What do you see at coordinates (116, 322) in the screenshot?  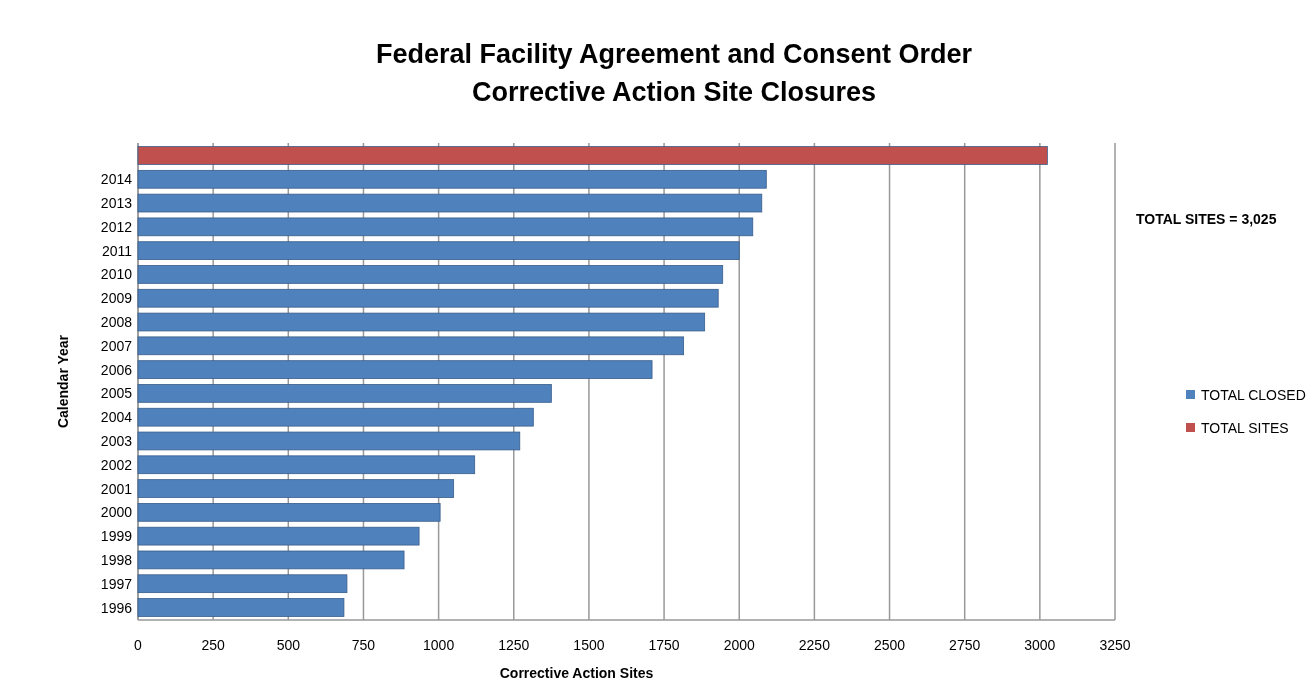 I see `y-tick-label: 2008` at bounding box center [116, 322].